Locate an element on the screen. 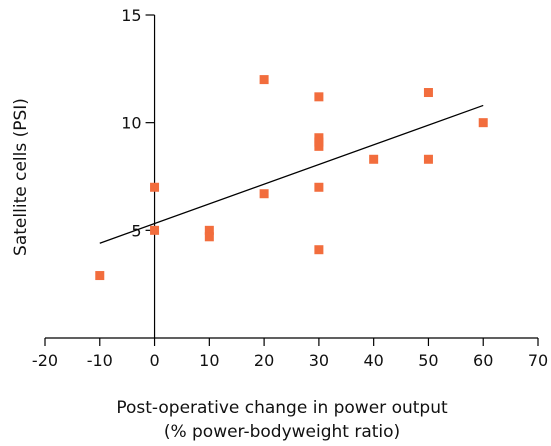 This screenshot has width=551, height=446. x-axis-title-line1: Post-operative change in power output is located at coordinates (282, 408).